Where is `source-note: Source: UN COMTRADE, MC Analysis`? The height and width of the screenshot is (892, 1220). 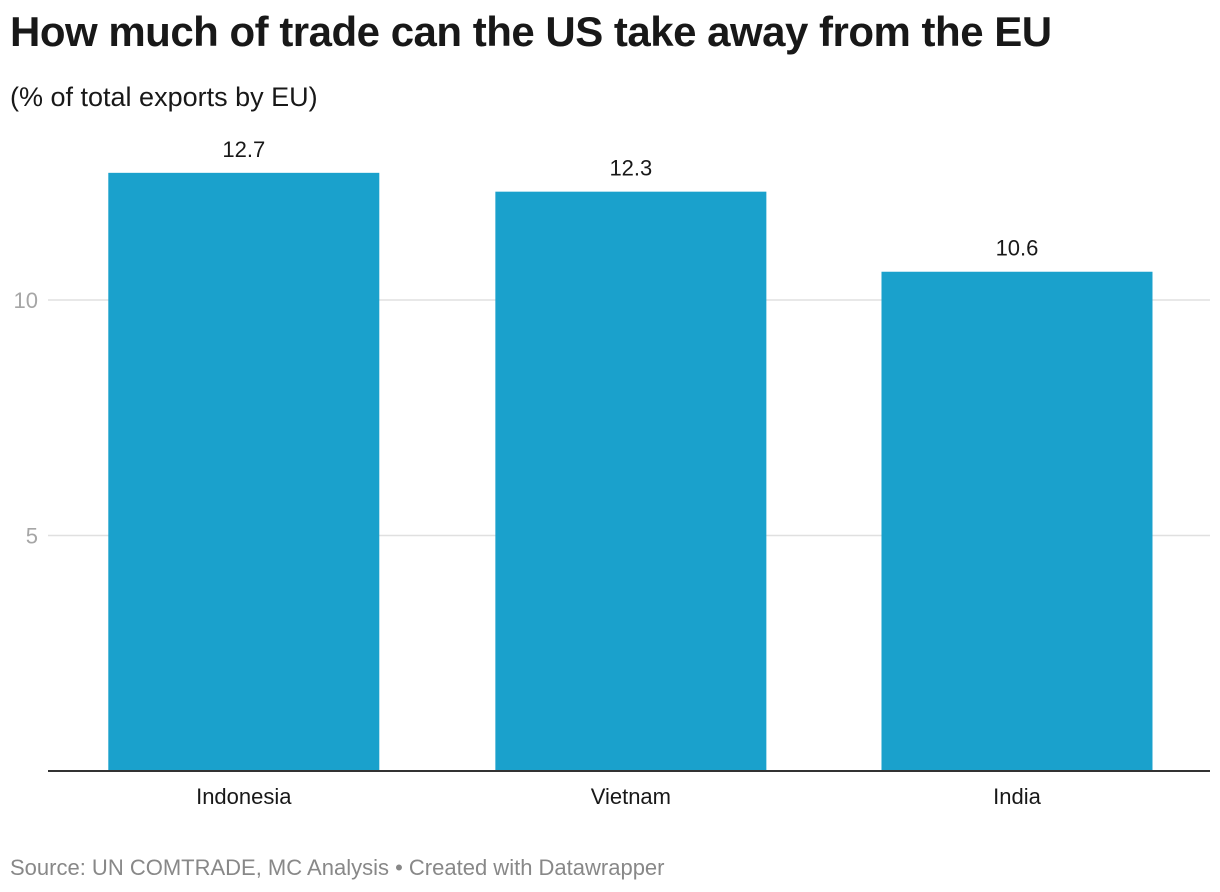
source-note: Source: UN COMTRADE, MC Analysis is located at coordinates (199, 867).